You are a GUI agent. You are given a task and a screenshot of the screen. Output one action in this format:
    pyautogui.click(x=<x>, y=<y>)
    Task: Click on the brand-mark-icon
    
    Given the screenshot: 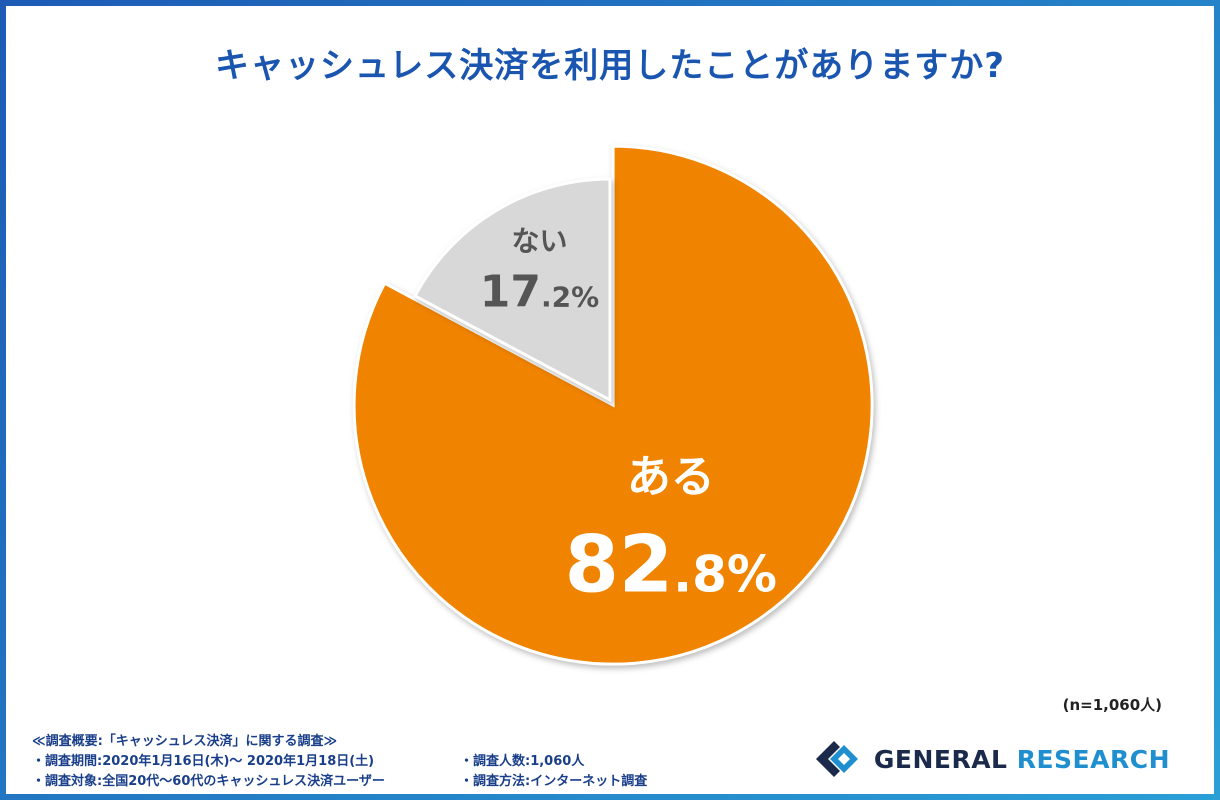 What is the action you would take?
    pyautogui.click(x=836, y=759)
    